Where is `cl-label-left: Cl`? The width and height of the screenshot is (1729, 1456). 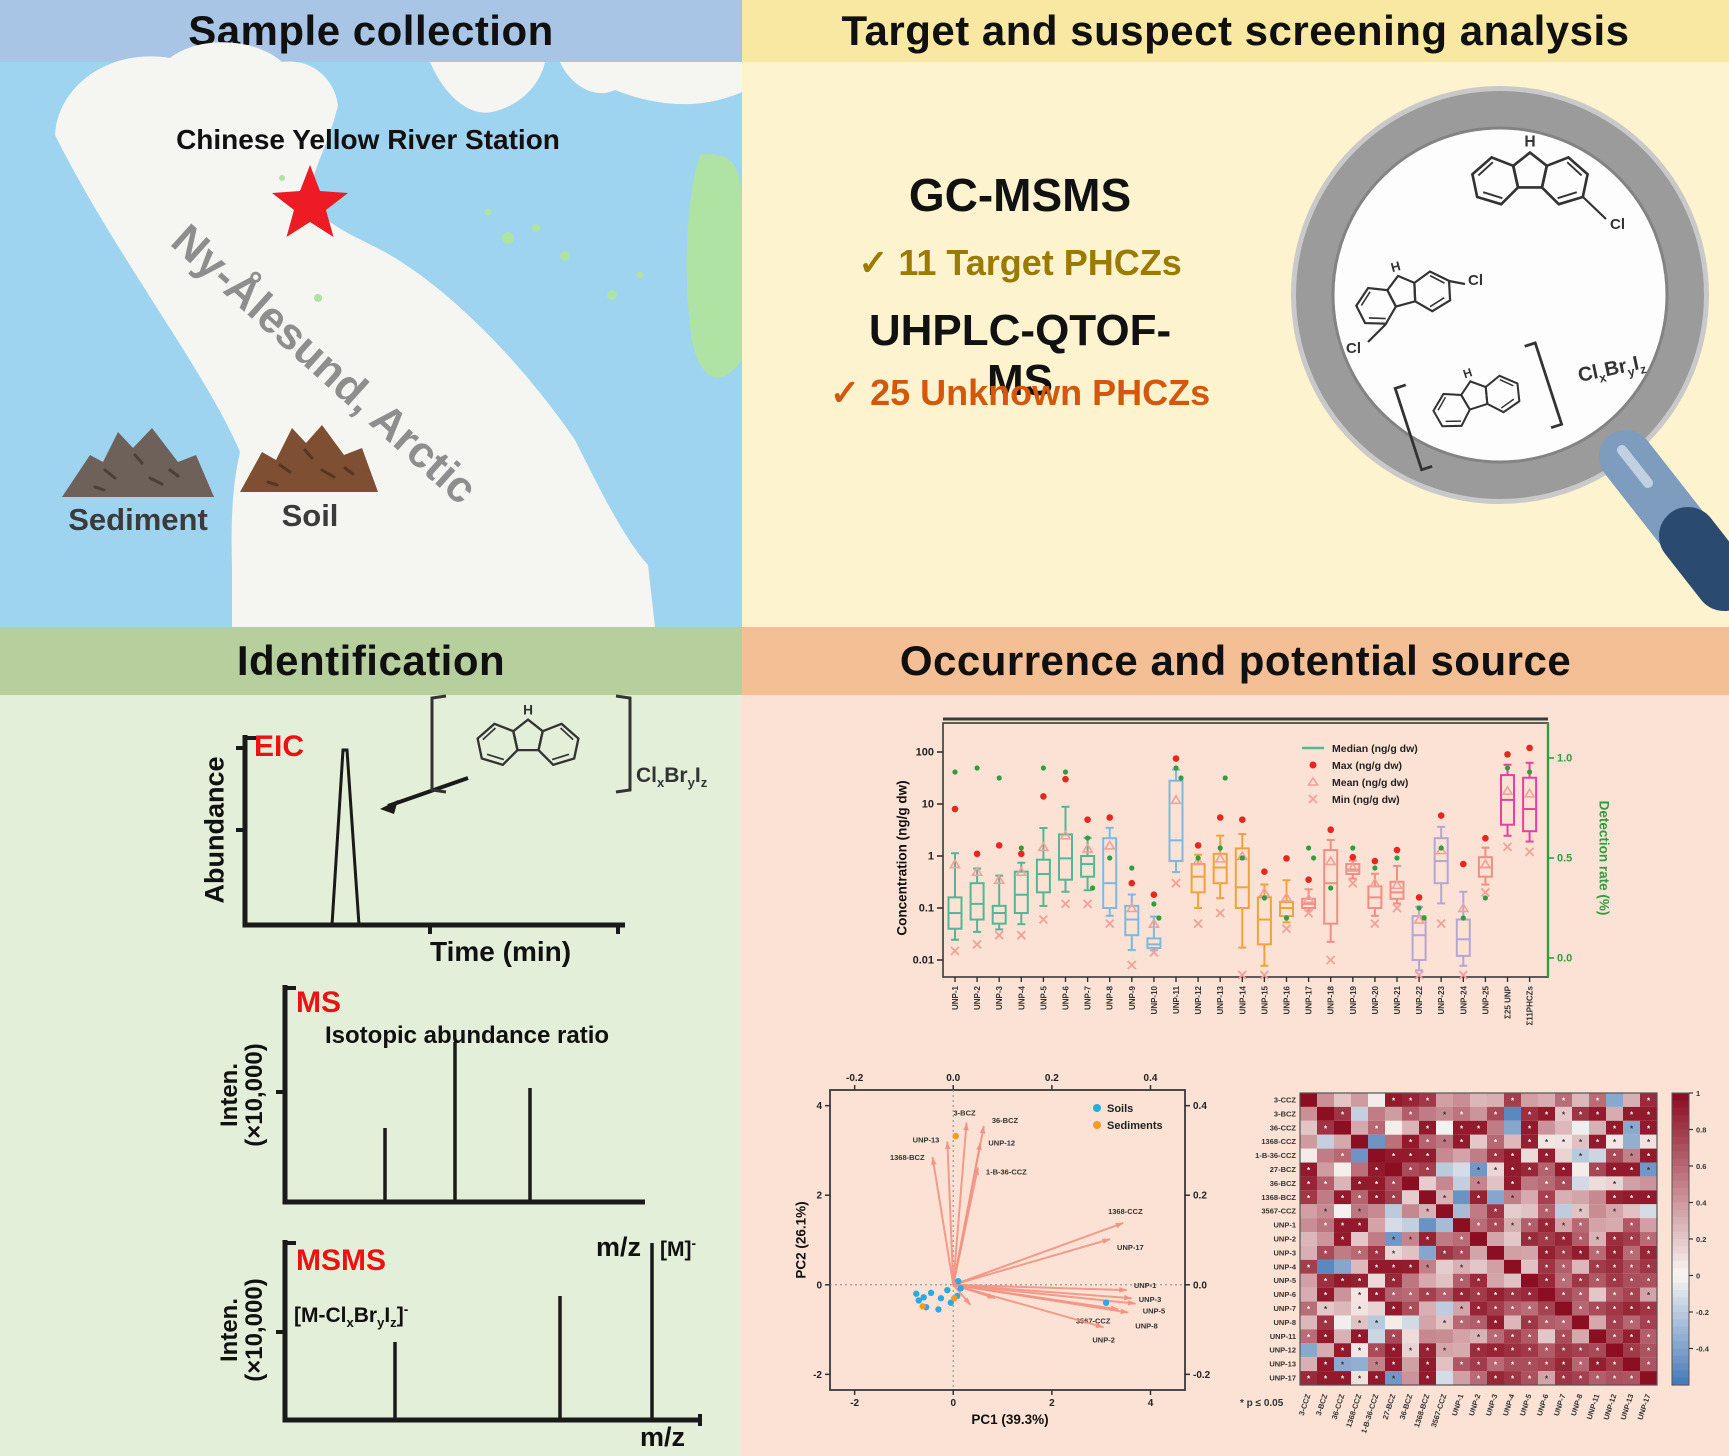
cl-label-left: Cl is located at coordinates (1353, 348).